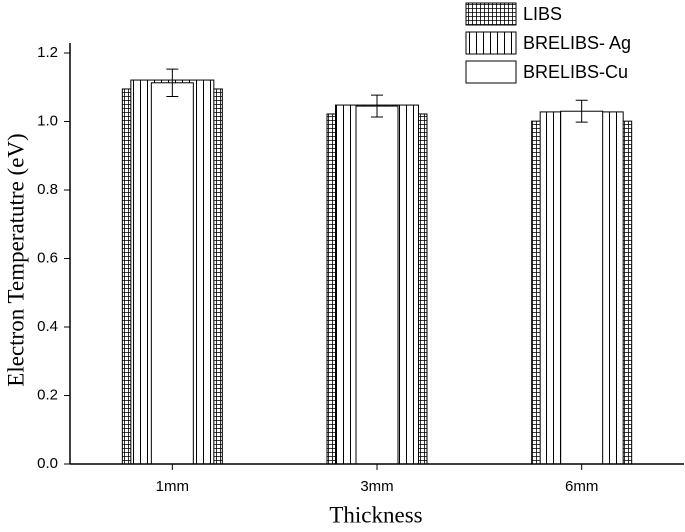  What do you see at coordinates (577, 43) in the screenshot?
I see `legend-label: BRELIBS- Ag` at bounding box center [577, 43].